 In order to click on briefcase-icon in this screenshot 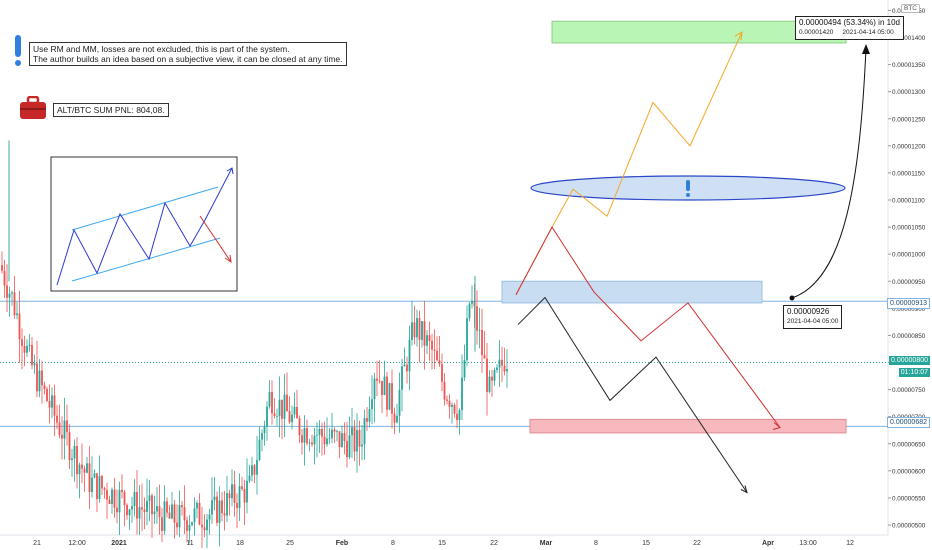, I will do `click(33, 107)`.